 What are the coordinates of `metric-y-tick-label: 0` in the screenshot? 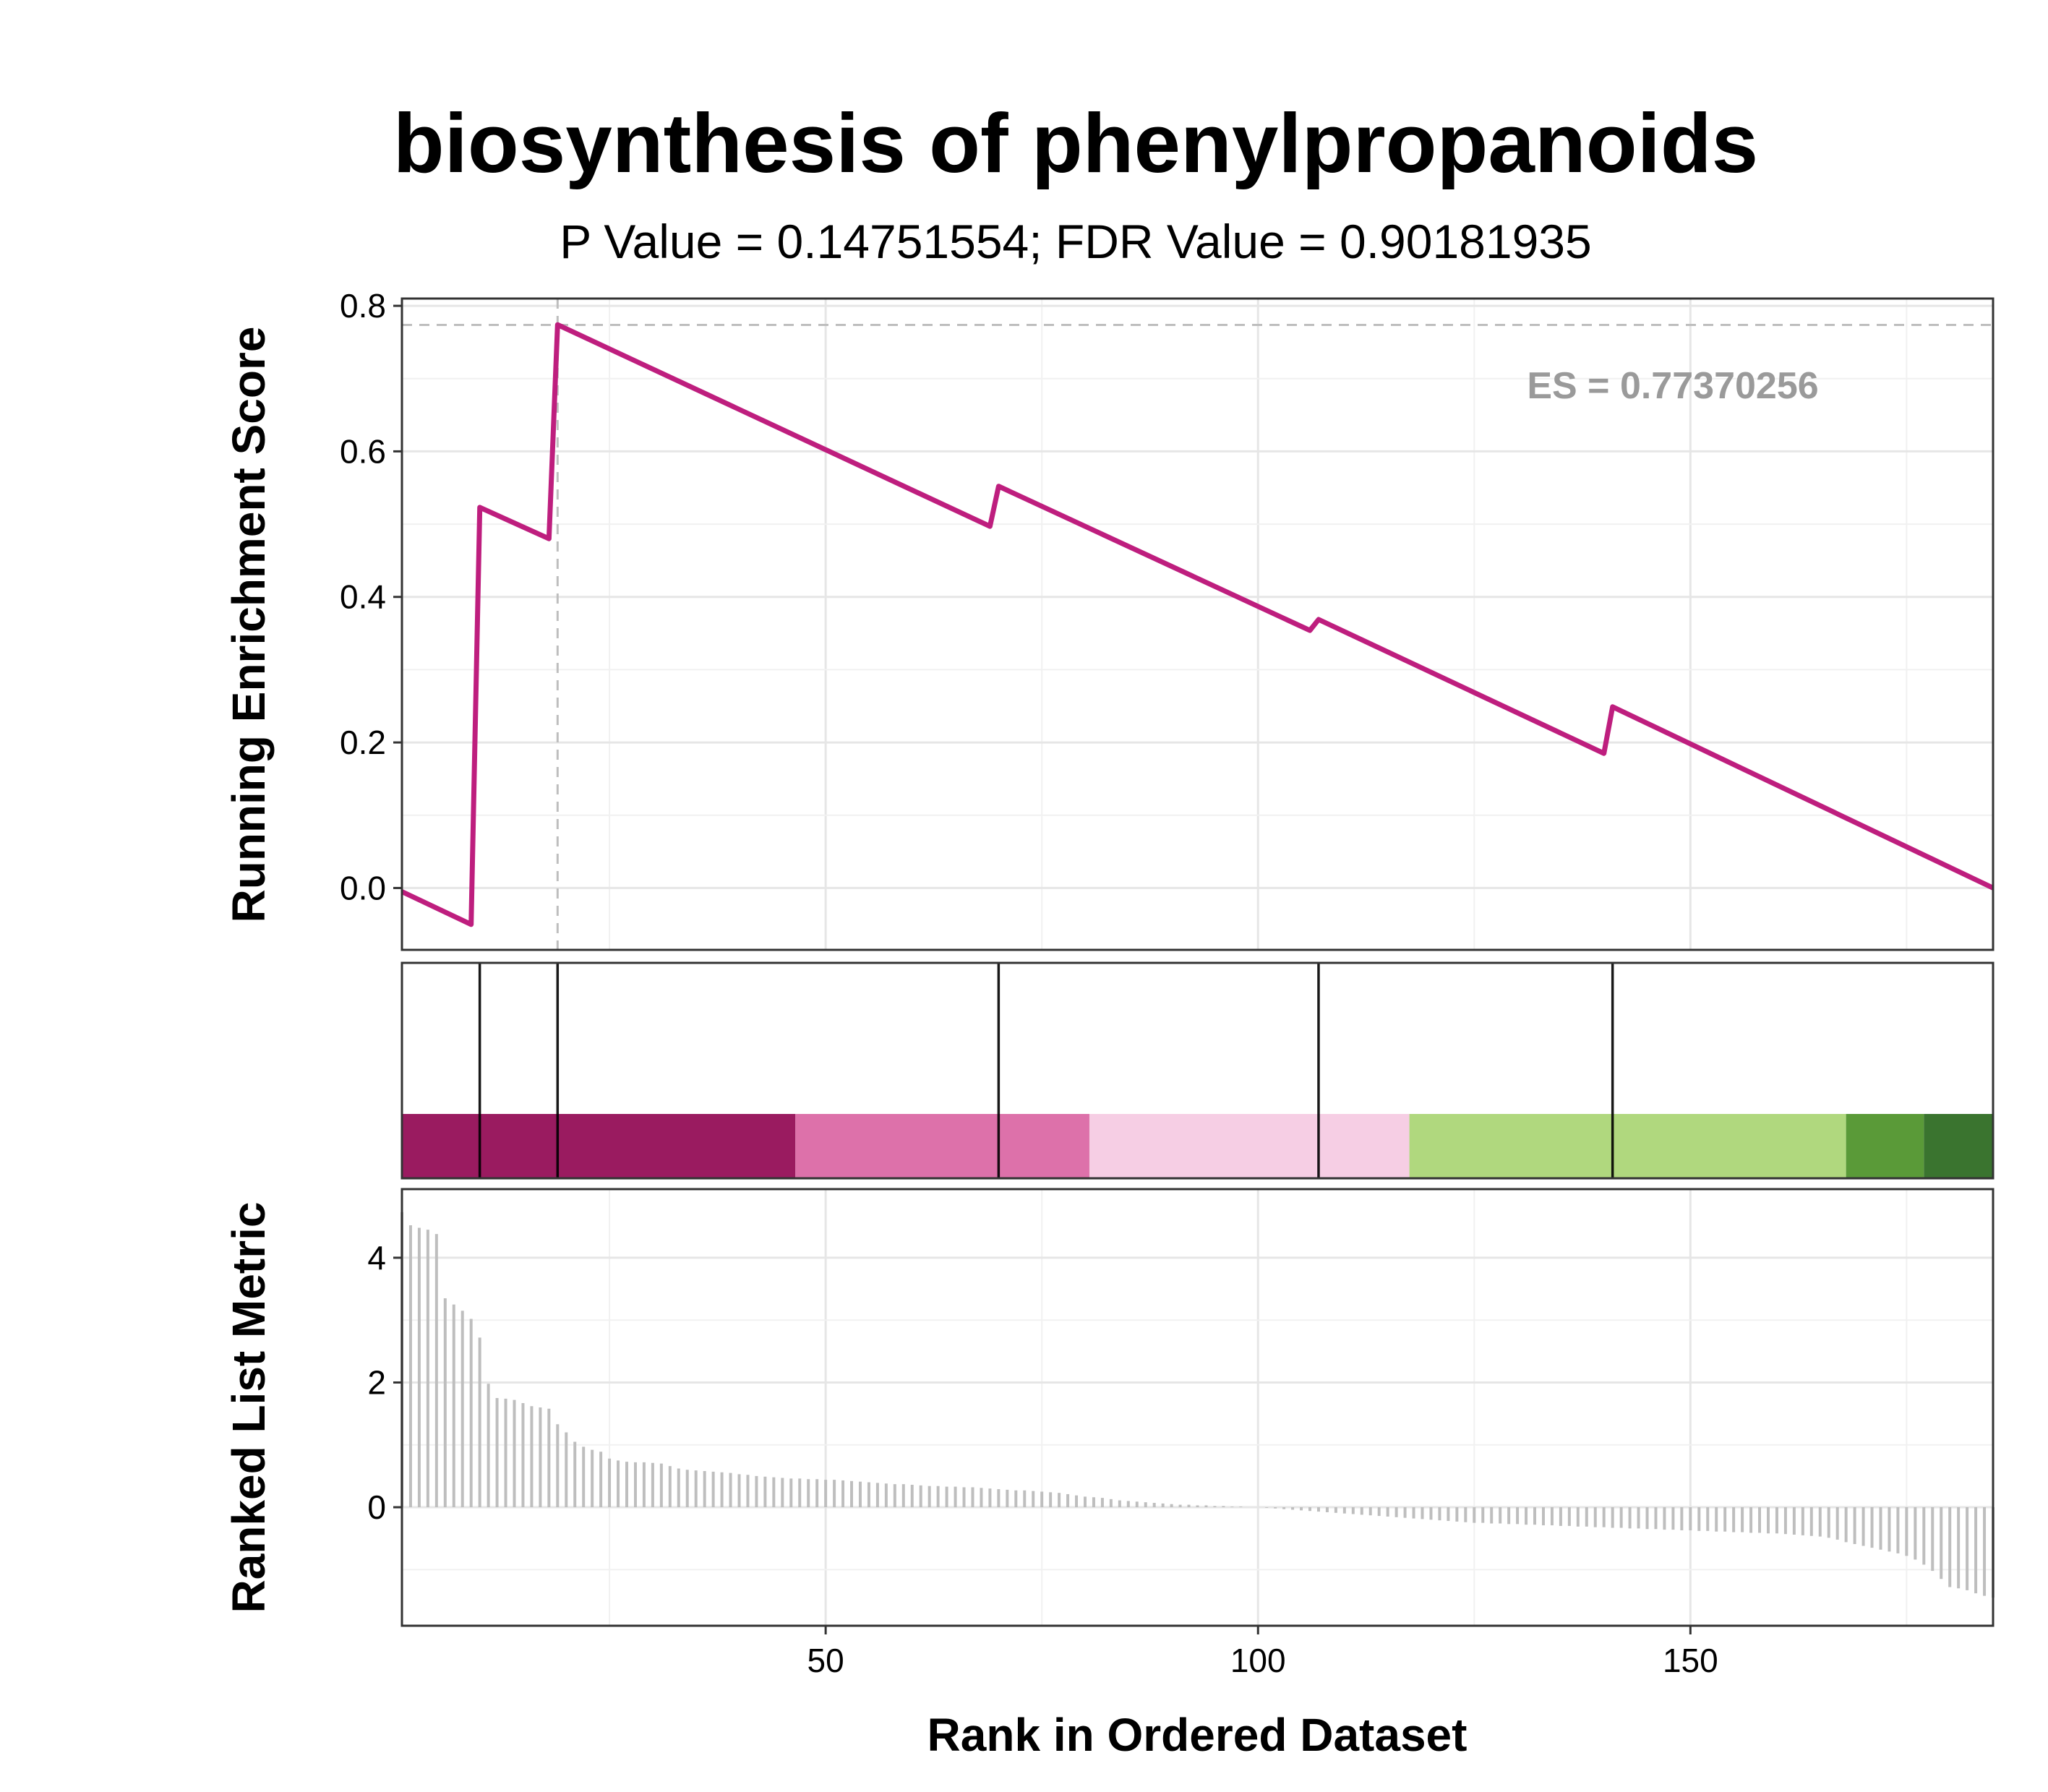 It's located at (376, 1507).